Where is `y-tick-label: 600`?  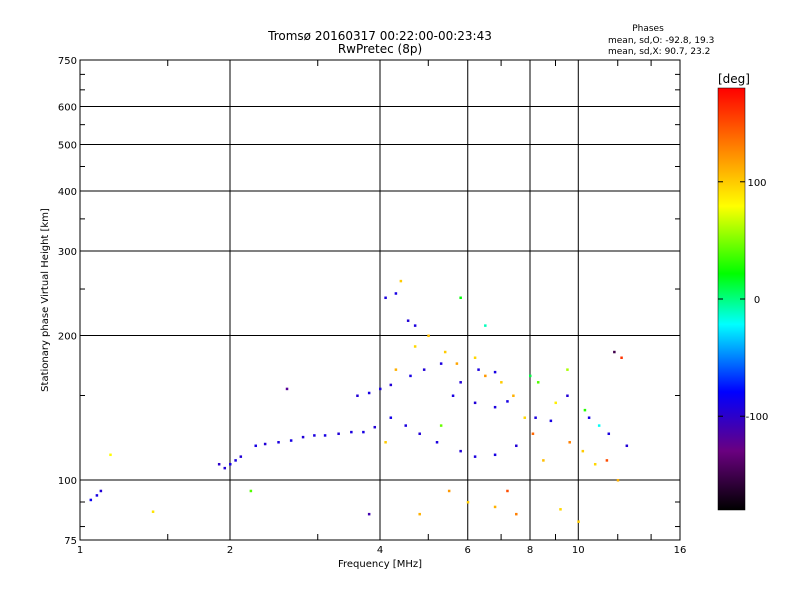
y-tick-label: 600 is located at coordinates (67, 108).